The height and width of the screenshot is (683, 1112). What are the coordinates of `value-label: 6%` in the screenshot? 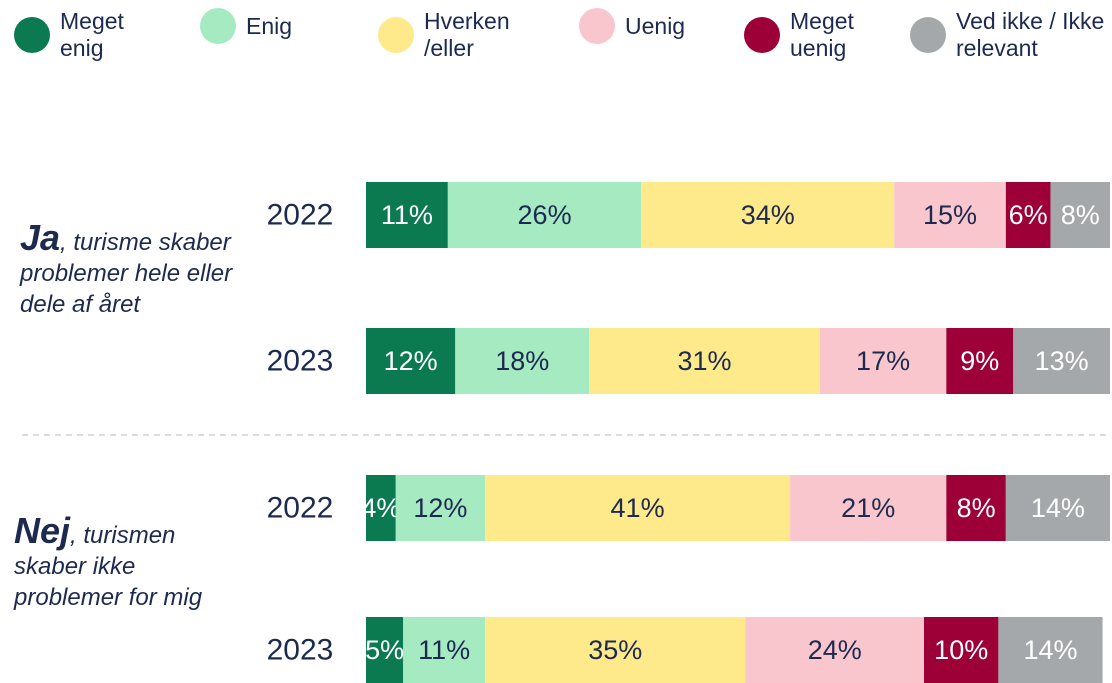 It's located at (1028, 215).